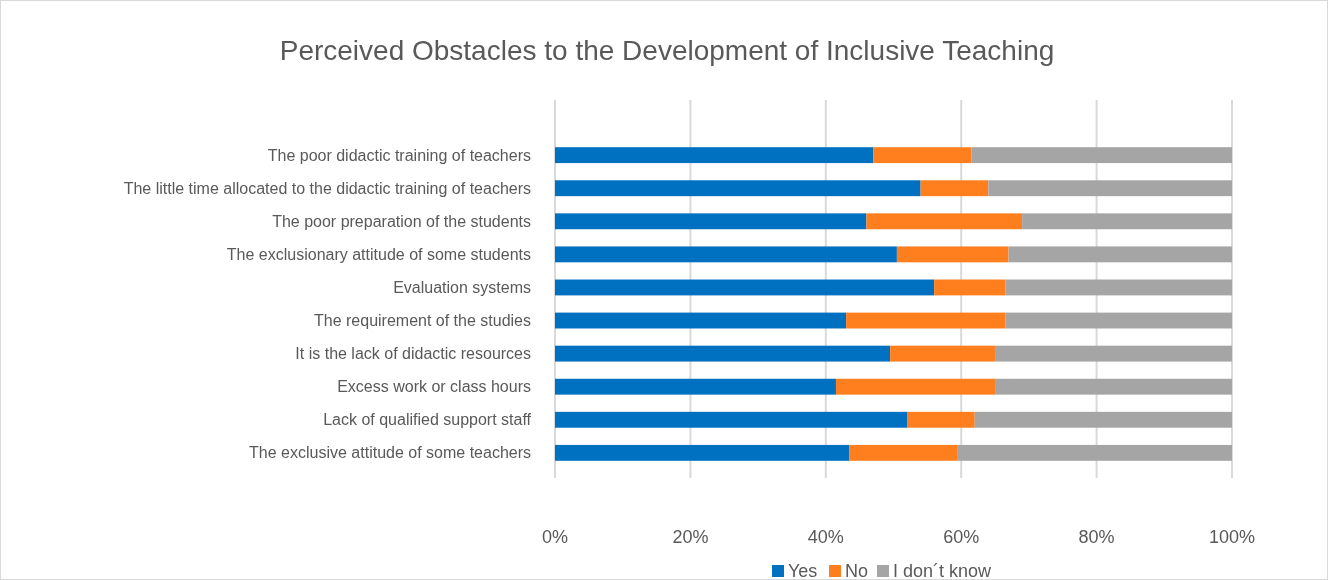  I want to click on y-tick-label: The little time allocated to the didactic training of teachers, so click(327, 188).